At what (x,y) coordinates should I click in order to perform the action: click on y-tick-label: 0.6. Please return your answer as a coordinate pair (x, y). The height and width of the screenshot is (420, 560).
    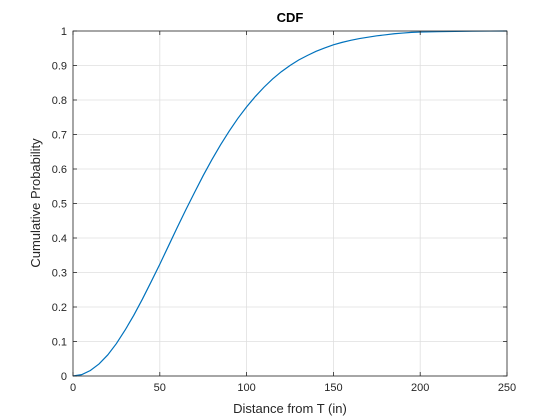
    Looking at the image, I should click on (59, 170).